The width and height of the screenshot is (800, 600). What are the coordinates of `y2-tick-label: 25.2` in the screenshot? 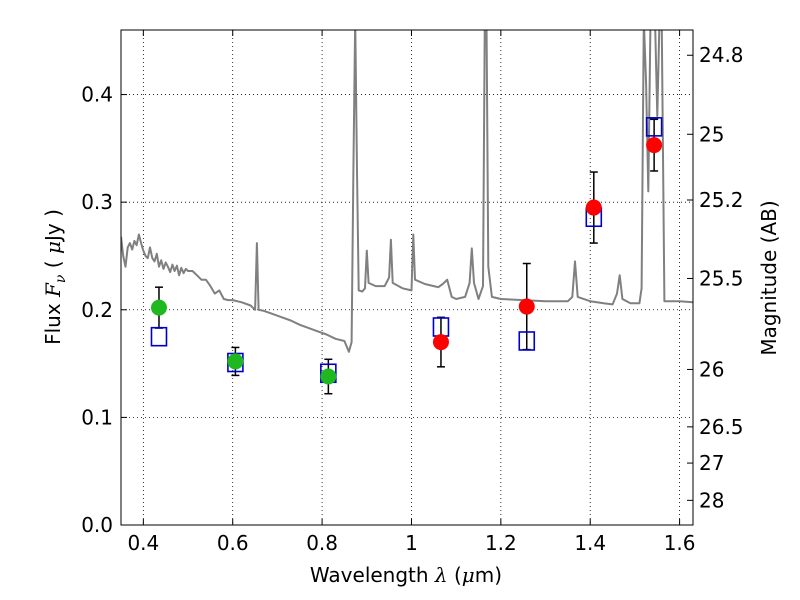 It's located at (721, 200).